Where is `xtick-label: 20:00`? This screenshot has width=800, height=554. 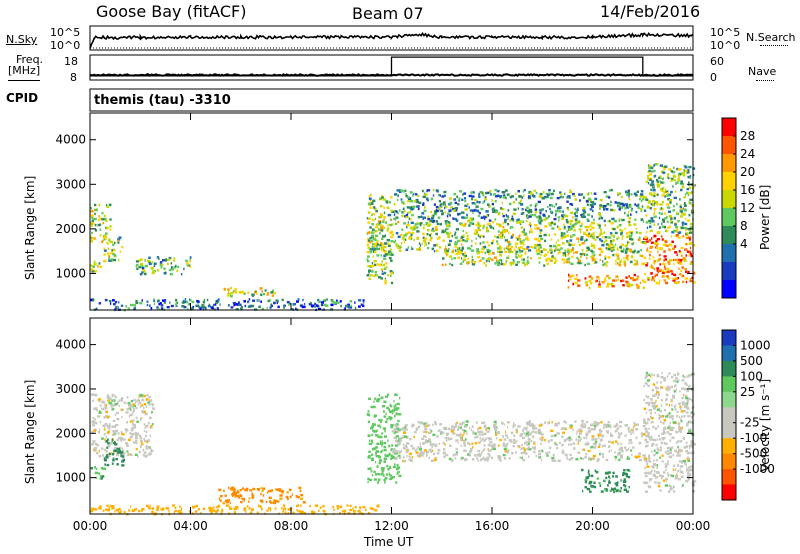 xtick-label: 20:00 is located at coordinates (592, 526).